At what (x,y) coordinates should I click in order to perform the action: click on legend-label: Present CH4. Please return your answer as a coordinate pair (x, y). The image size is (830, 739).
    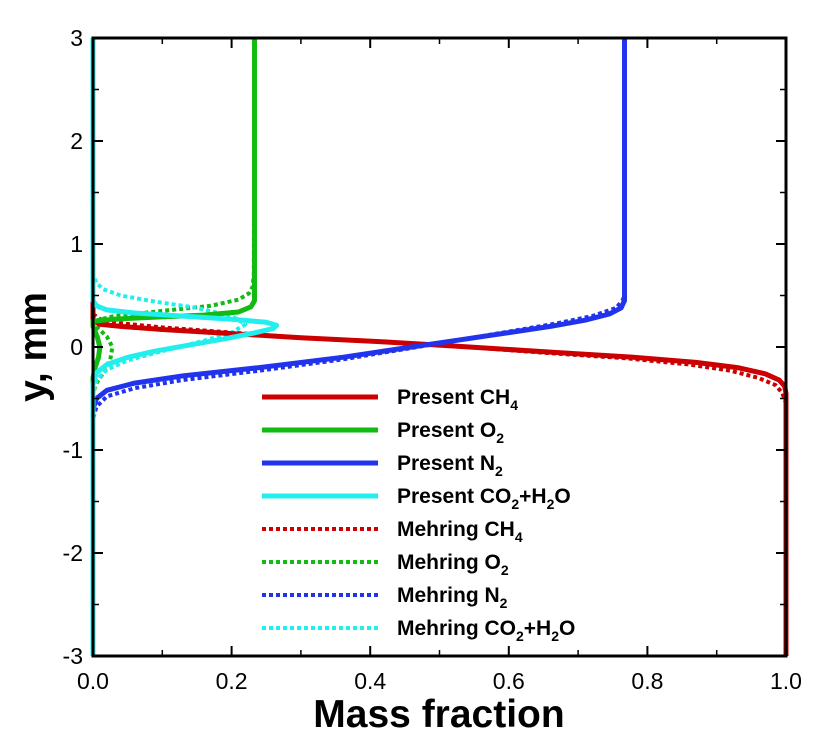
    Looking at the image, I should click on (457, 399).